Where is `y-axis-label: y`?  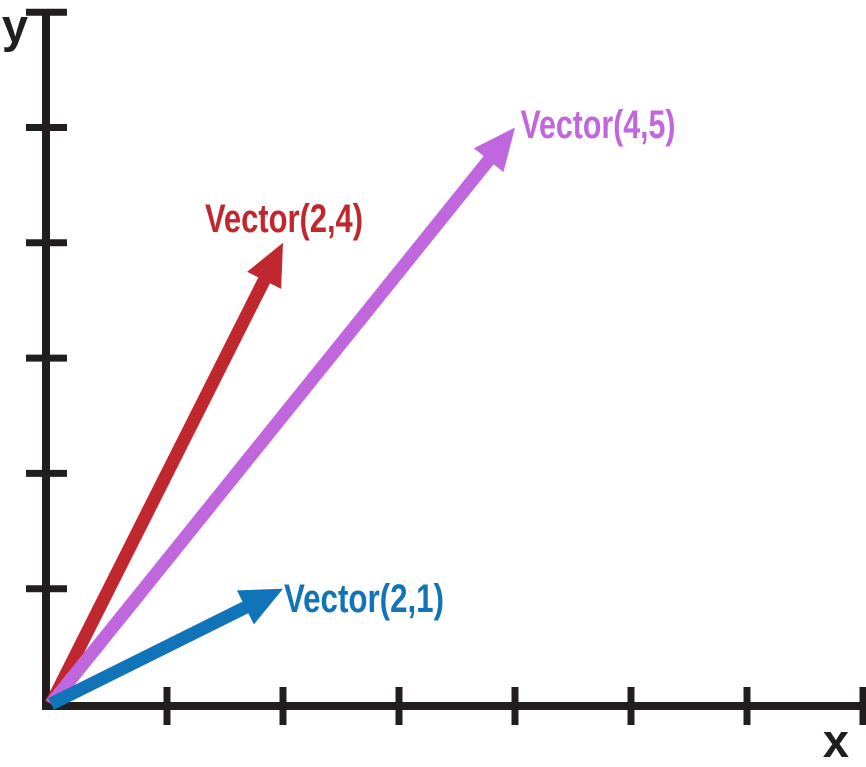 y-axis-label: y is located at coordinates (15, 26).